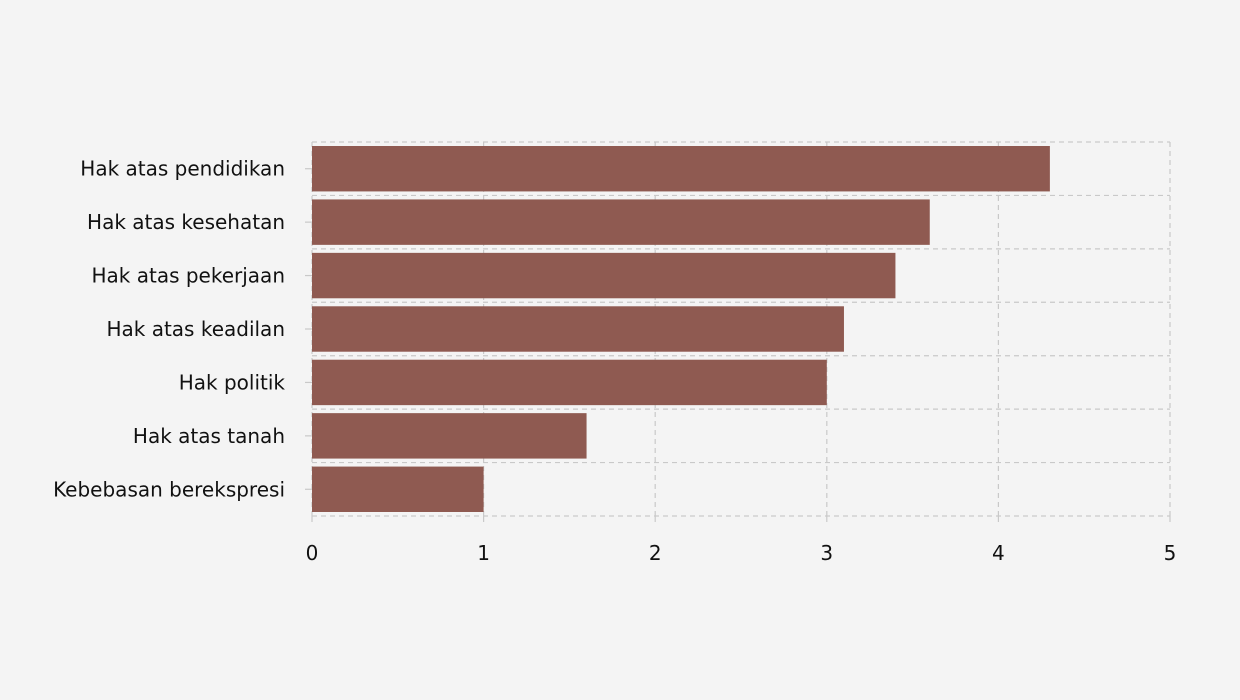 Image resolution: width=1240 pixels, height=700 pixels. What do you see at coordinates (232, 382) in the screenshot?
I see `y-tick-label: Hak politik` at bounding box center [232, 382].